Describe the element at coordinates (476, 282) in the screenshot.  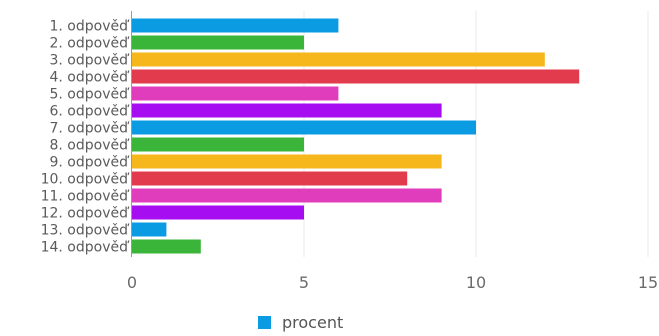
I see `x-tick-label: 10` at that location.